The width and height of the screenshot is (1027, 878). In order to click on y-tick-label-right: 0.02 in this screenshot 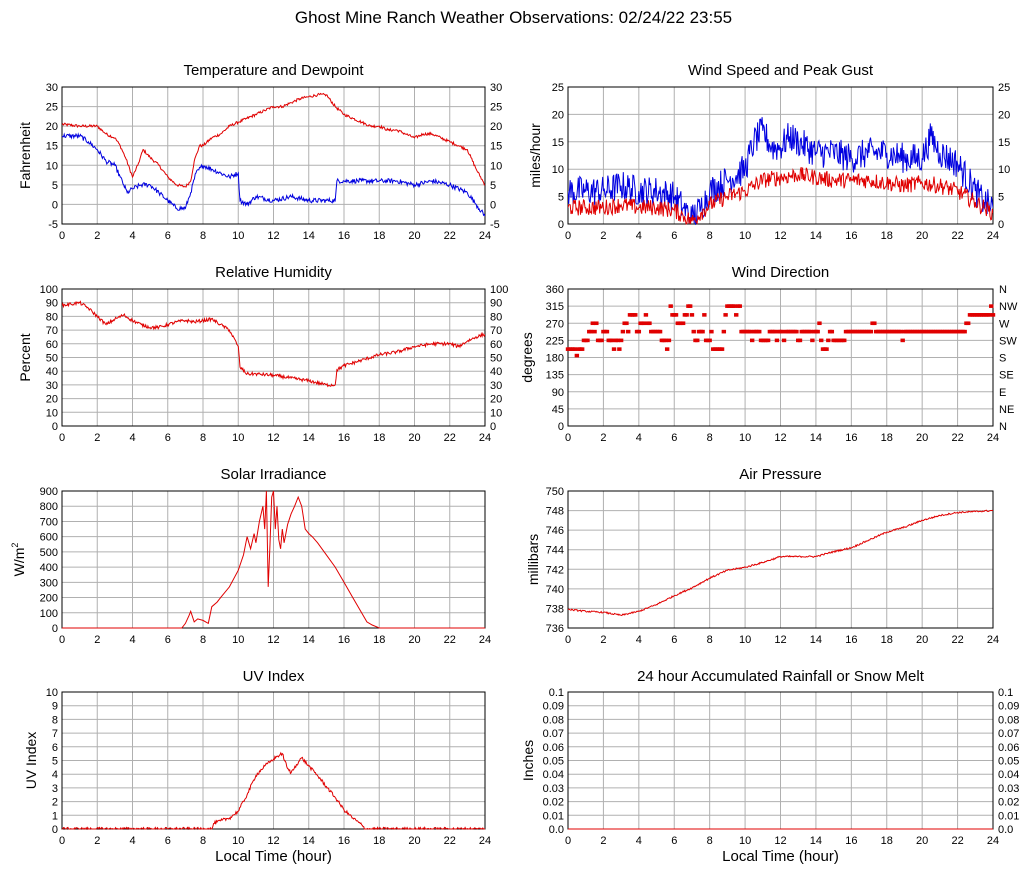, I will do `click(1008, 803)`.